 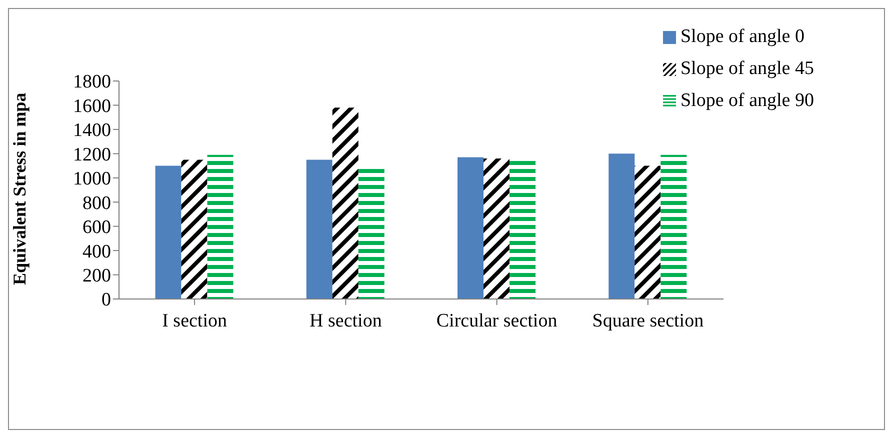 I want to click on x-tick-label: I section, so click(x=195, y=321).